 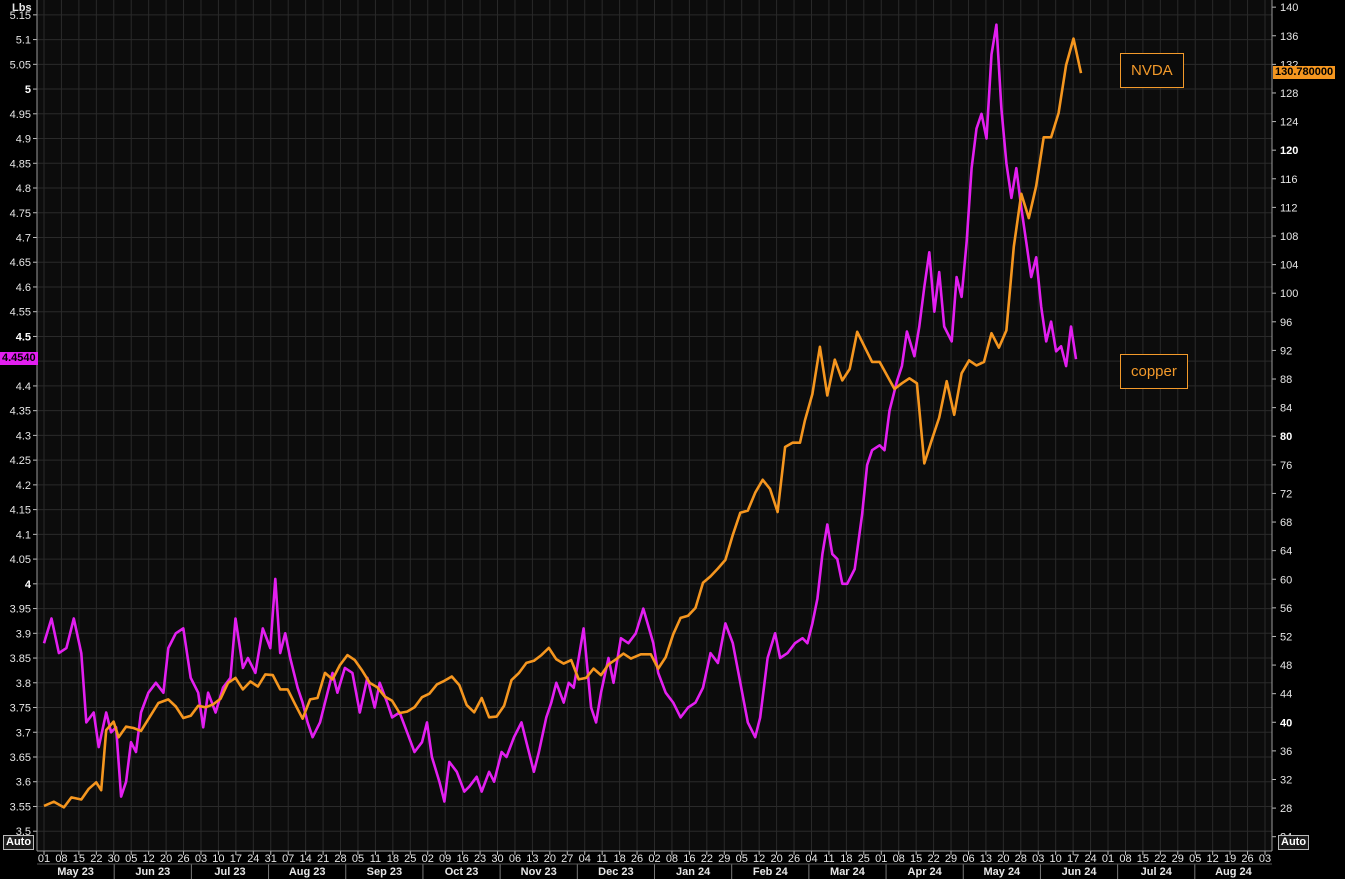 I want to click on right-tick-label: 40, so click(x=1286, y=723).